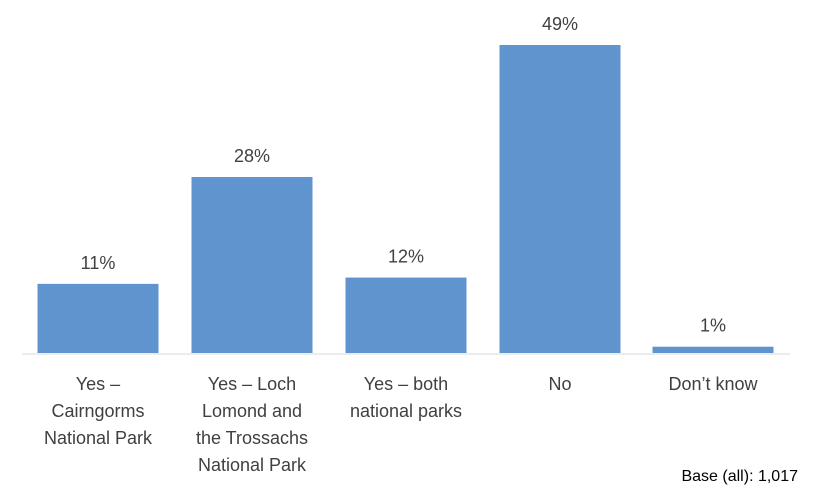  What do you see at coordinates (406, 397) in the screenshot?
I see `category-label-3: Yes – both national parks` at bounding box center [406, 397].